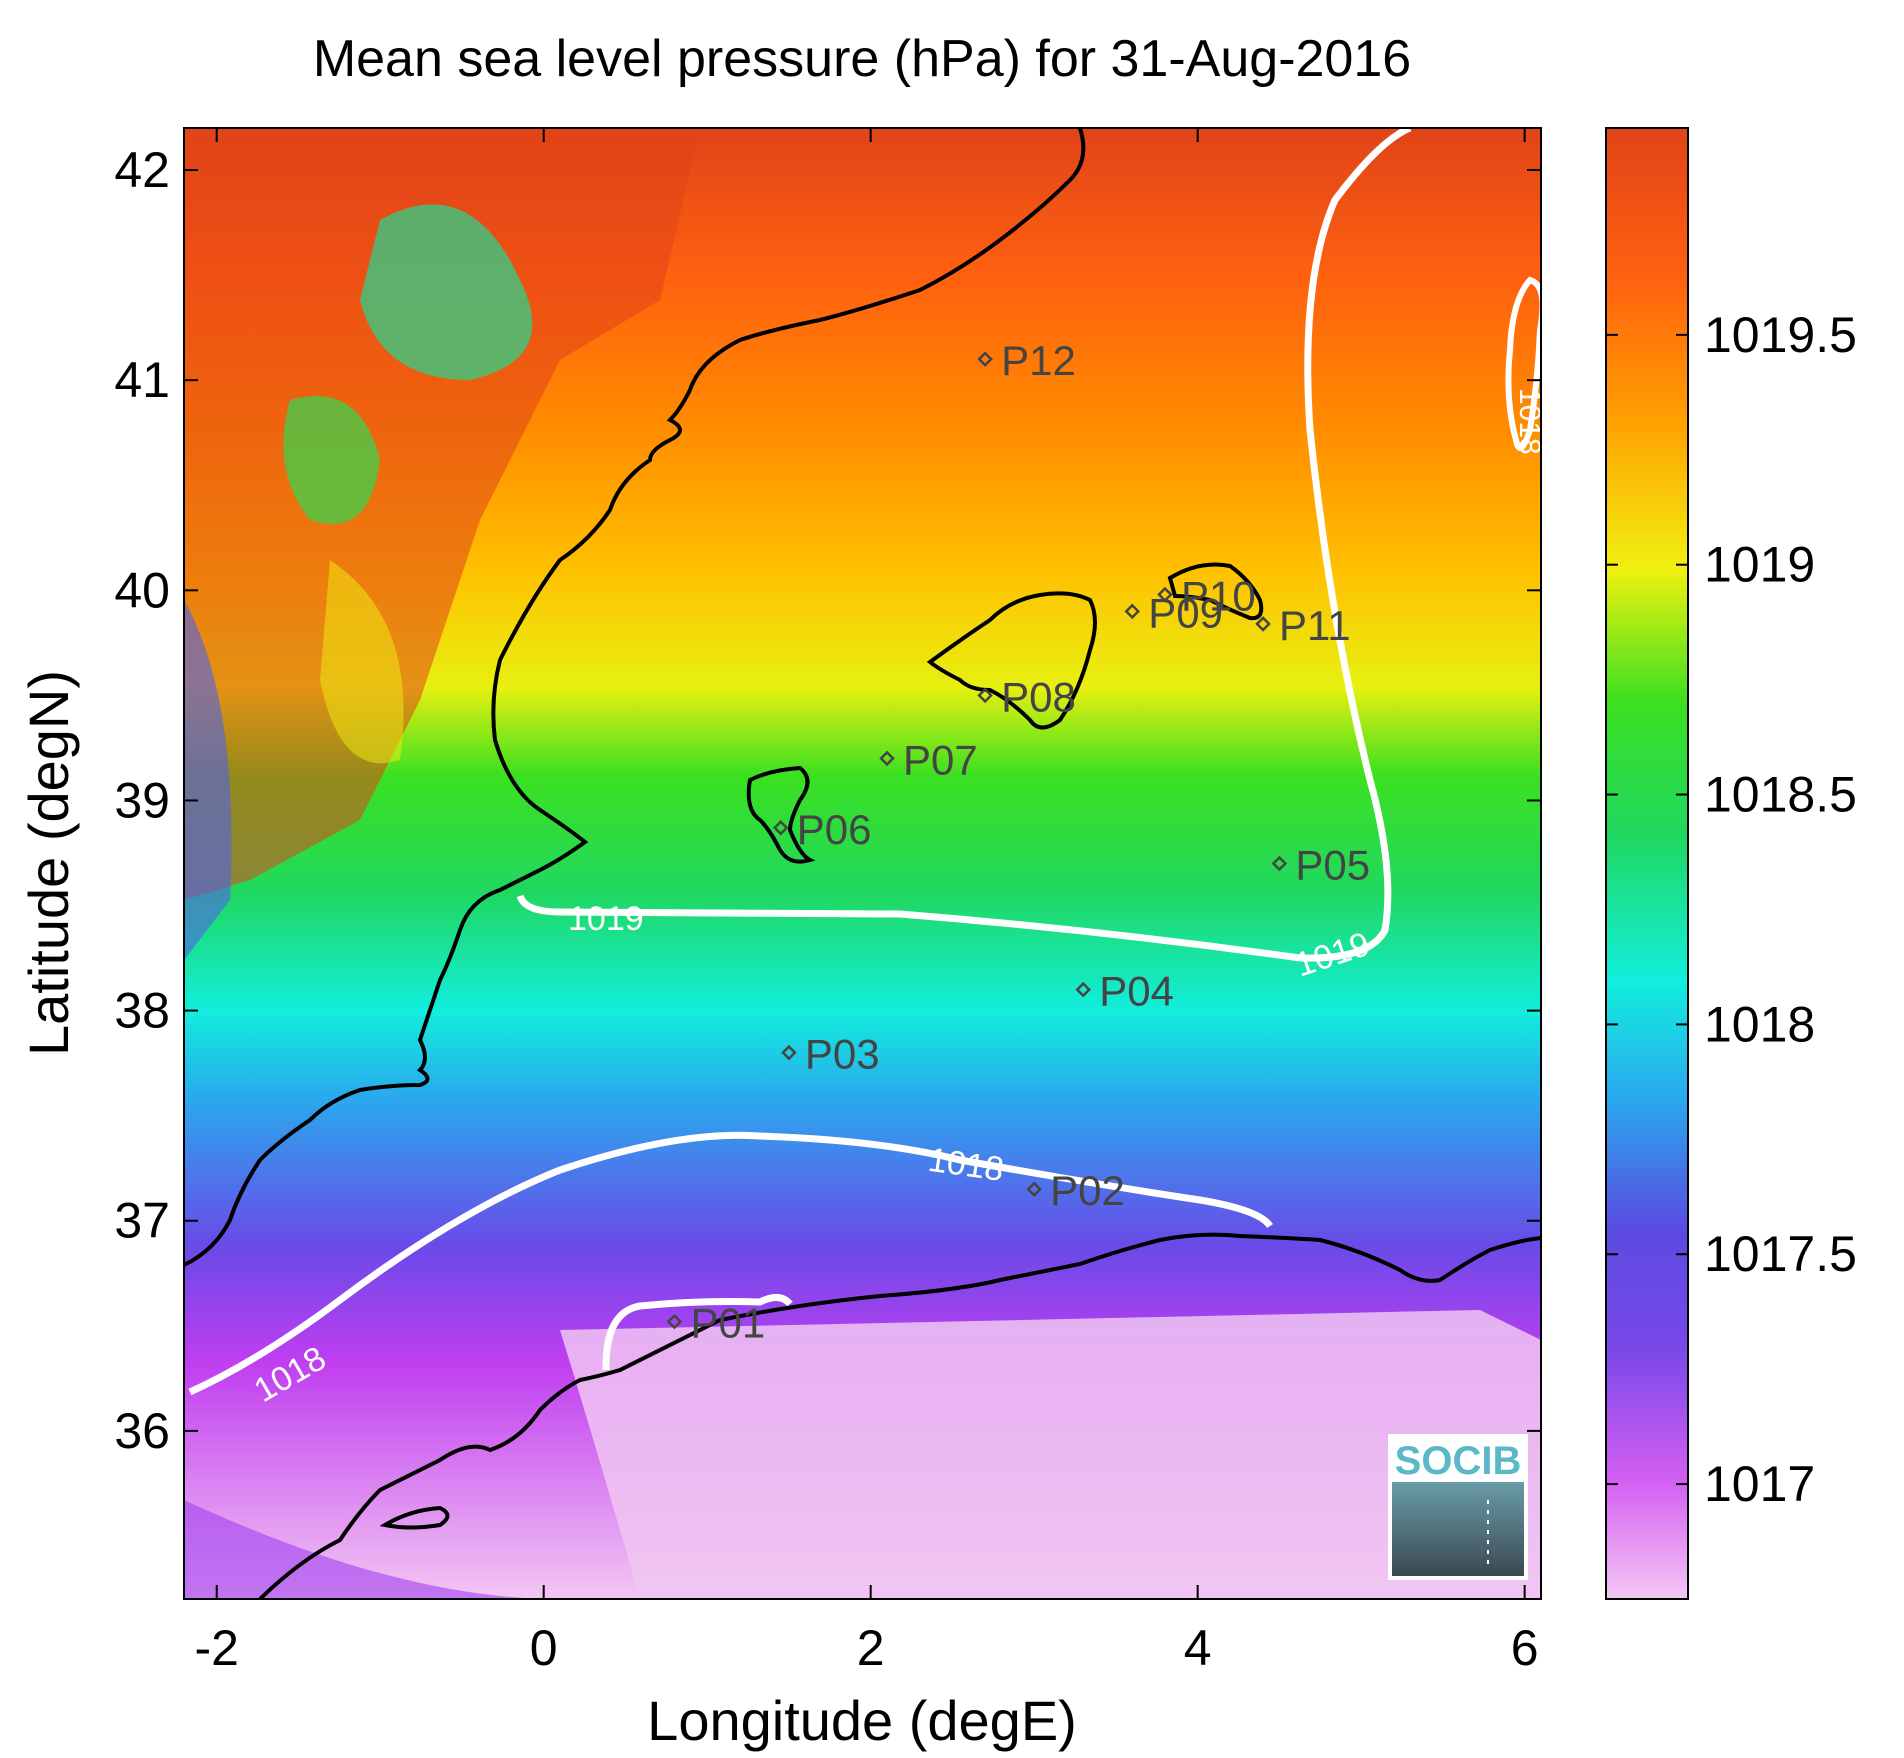 Image resolution: width=1904 pixels, height=1758 pixels. What do you see at coordinates (142, 380) in the screenshot?
I see `y-tick-label: 41` at bounding box center [142, 380].